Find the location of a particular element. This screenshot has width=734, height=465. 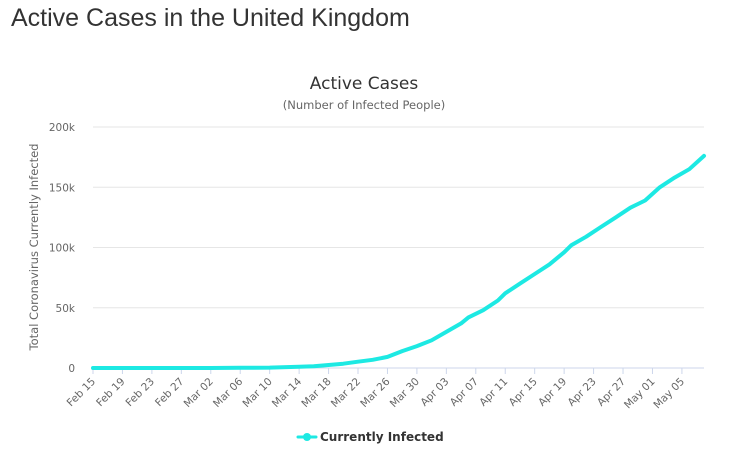

x-tick-label: Mar 18 is located at coordinates (316, 393).